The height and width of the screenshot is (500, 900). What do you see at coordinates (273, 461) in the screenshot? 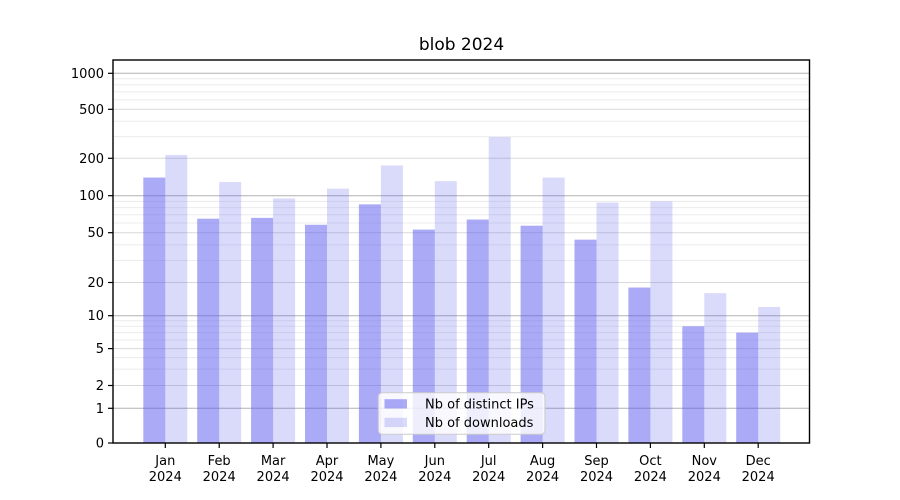
I see `x-tick-label: Mar` at bounding box center [273, 461].